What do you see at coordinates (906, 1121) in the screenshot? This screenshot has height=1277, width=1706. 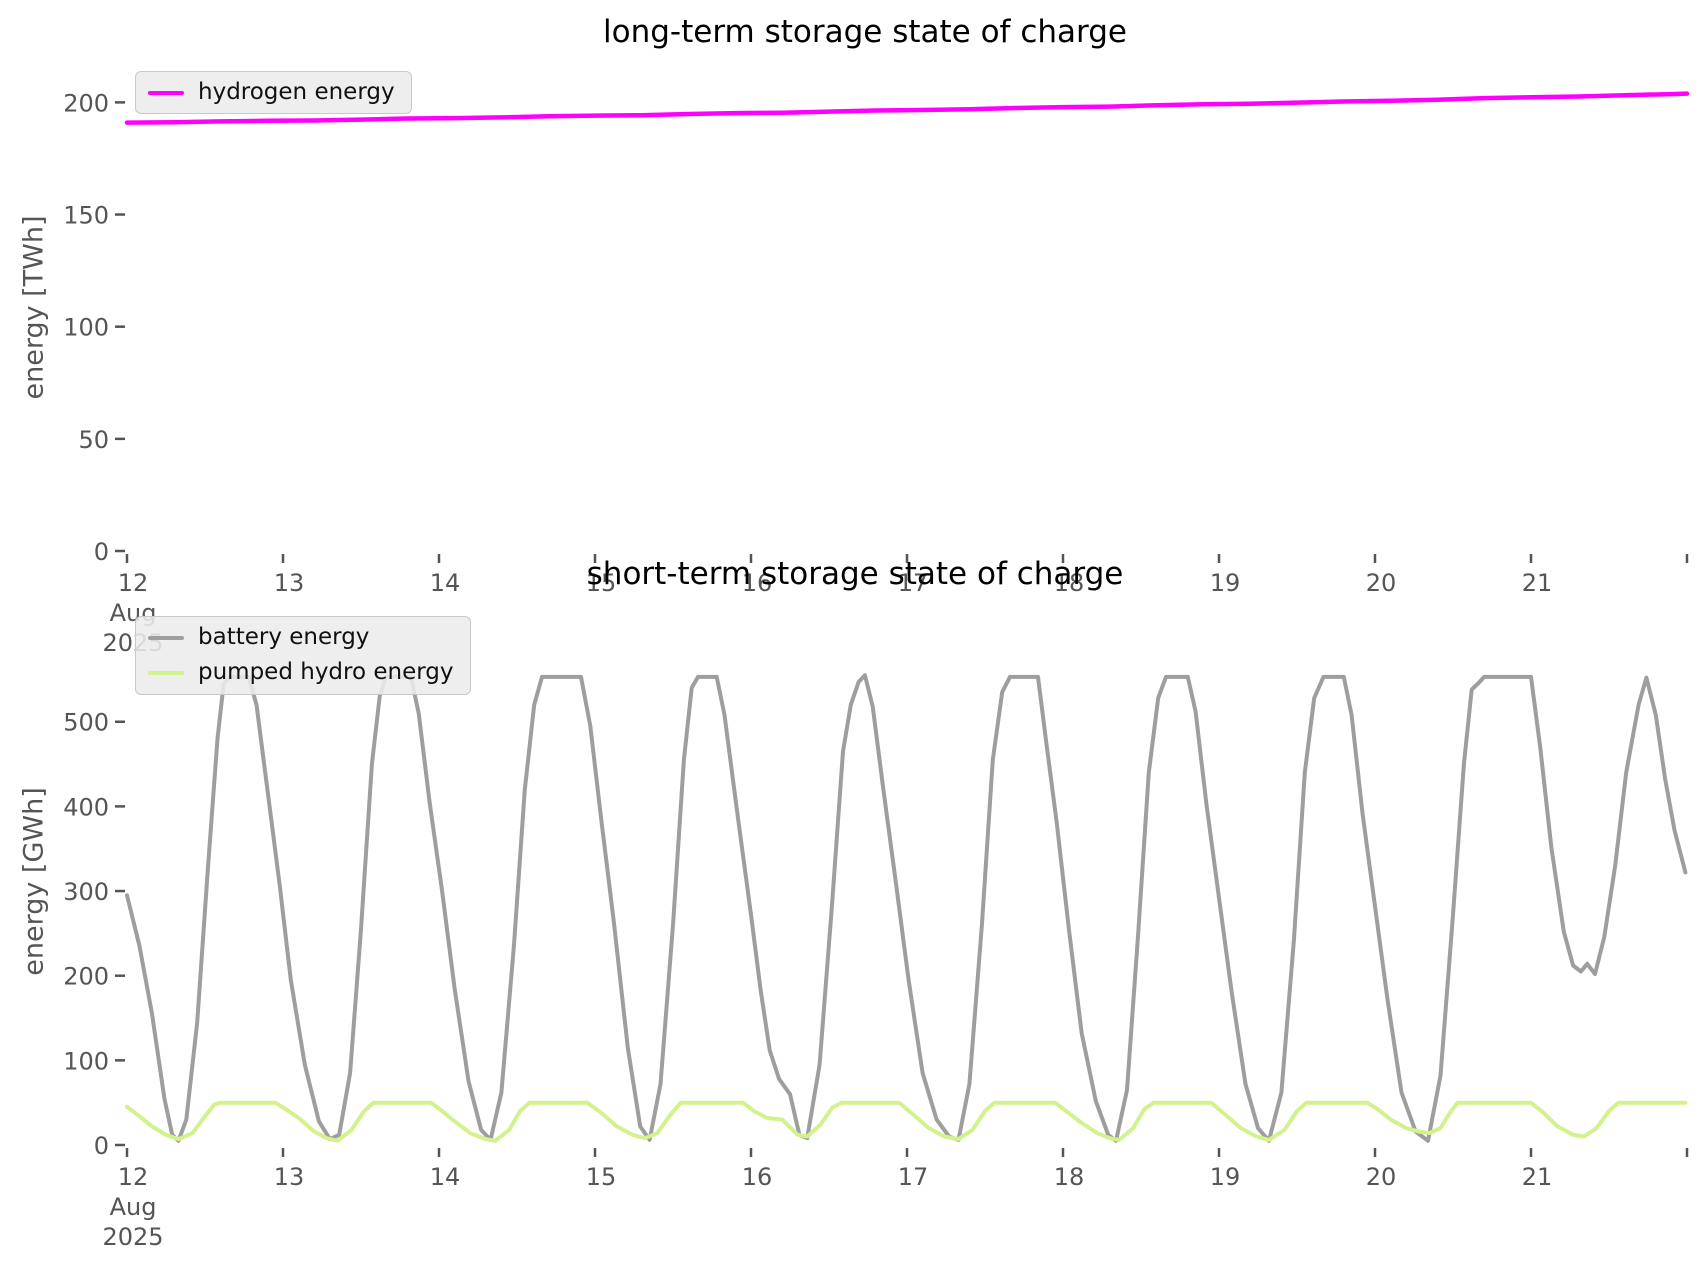 I see `pumped-hydro-energy-line` at bounding box center [906, 1121].